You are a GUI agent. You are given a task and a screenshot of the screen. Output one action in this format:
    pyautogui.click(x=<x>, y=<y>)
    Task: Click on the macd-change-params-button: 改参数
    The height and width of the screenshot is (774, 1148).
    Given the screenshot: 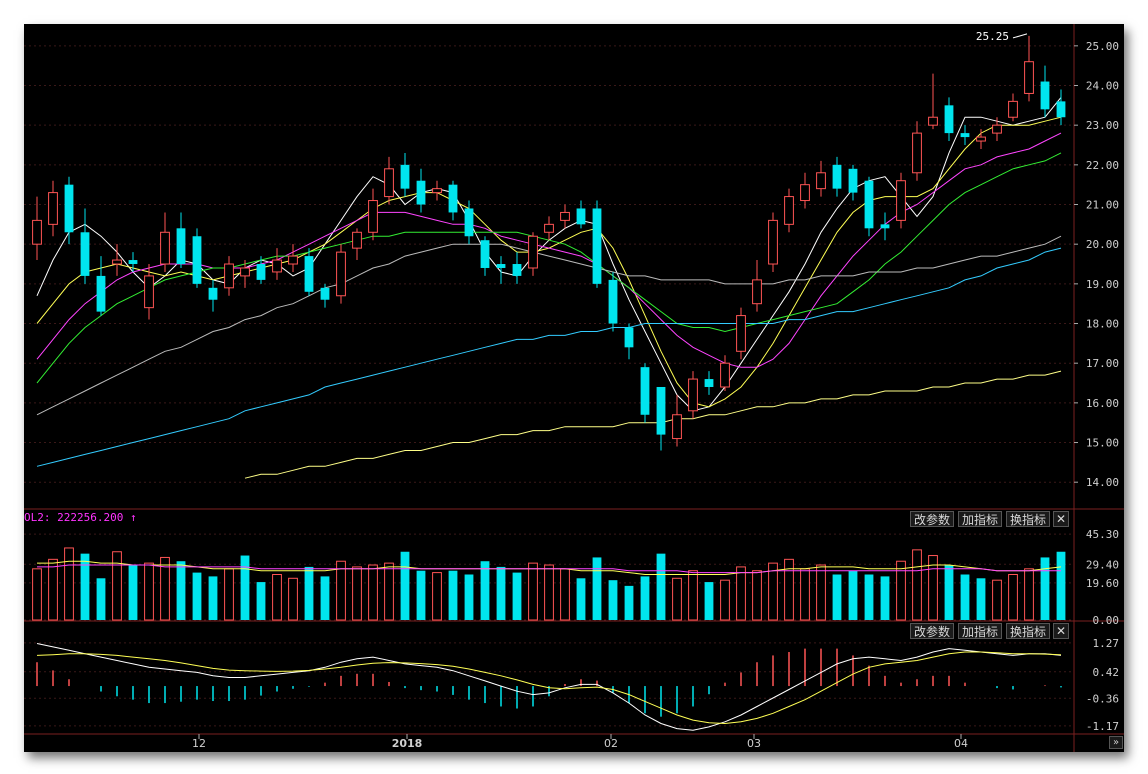 What is the action you would take?
    pyautogui.click(x=932, y=631)
    